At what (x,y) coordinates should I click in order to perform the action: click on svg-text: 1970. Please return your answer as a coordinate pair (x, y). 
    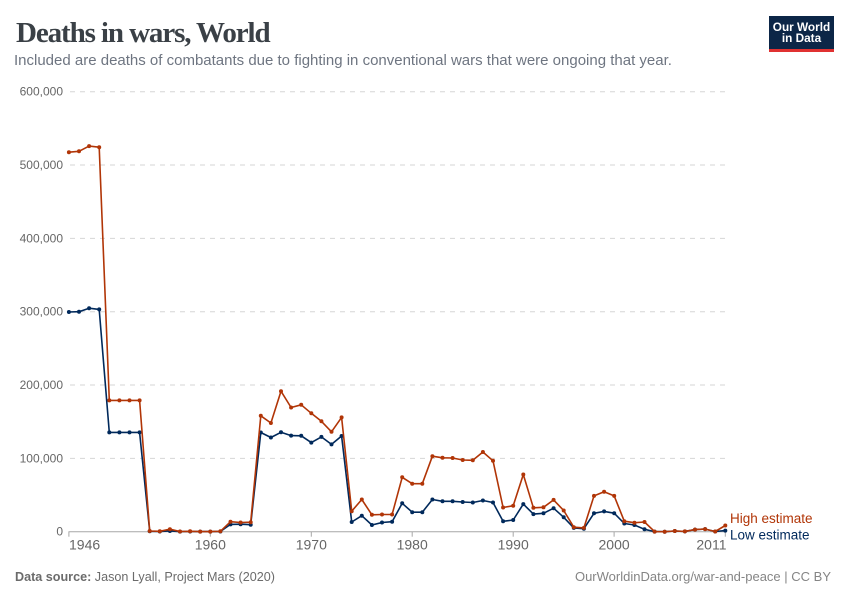
    Looking at the image, I should click on (311, 545).